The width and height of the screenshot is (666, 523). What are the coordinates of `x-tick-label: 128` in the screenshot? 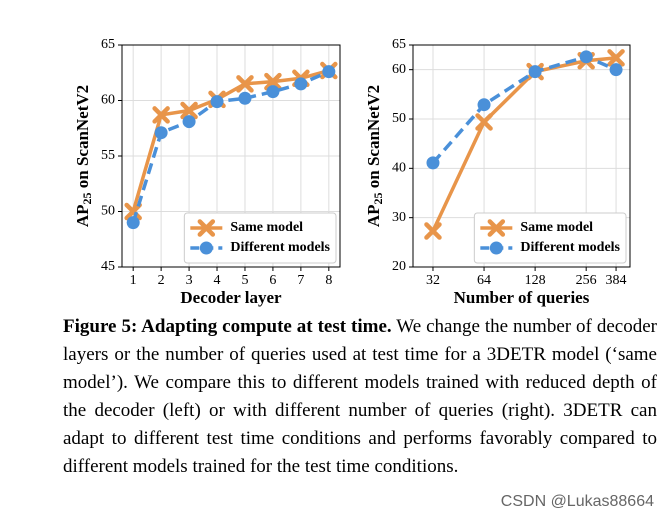 It's located at (535, 280).